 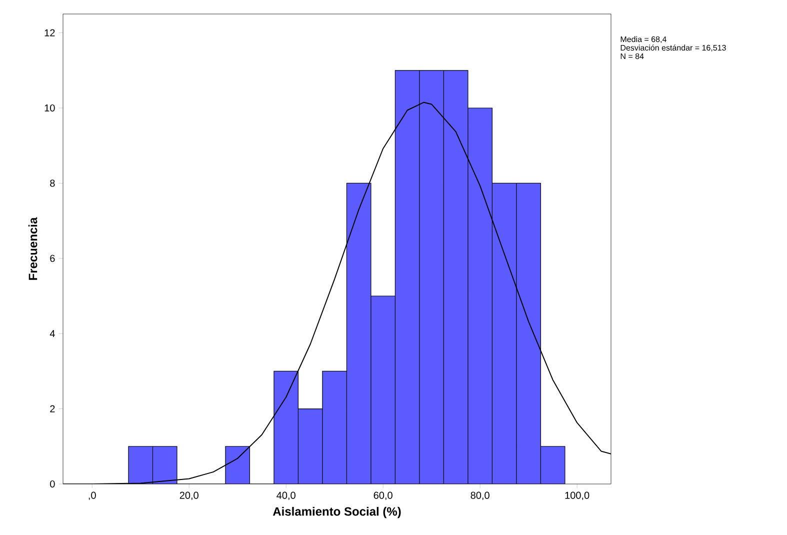 What do you see at coordinates (92, 496) in the screenshot?
I see `x-tick-label: ,0` at bounding box center [92, 496].